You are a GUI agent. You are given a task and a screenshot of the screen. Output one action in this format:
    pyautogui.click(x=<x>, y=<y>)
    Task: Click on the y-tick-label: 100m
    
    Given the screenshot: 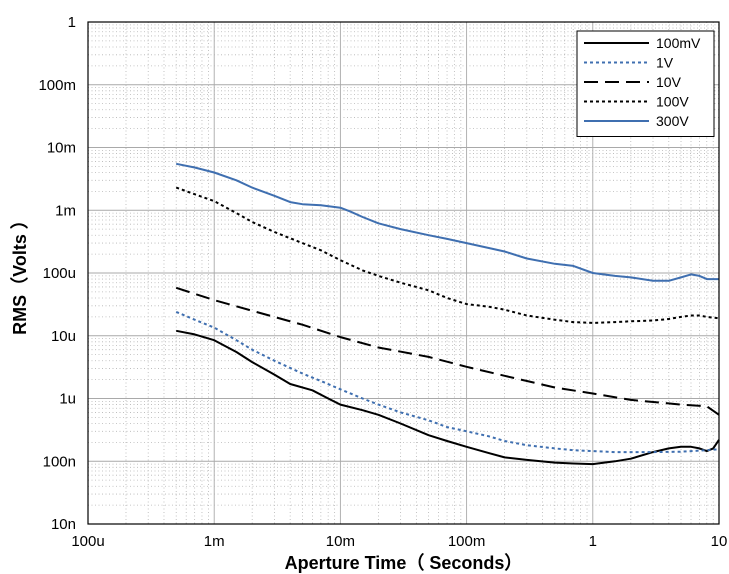 What is the action you would take?
    pyautogui.click(x=57, y=85)
    